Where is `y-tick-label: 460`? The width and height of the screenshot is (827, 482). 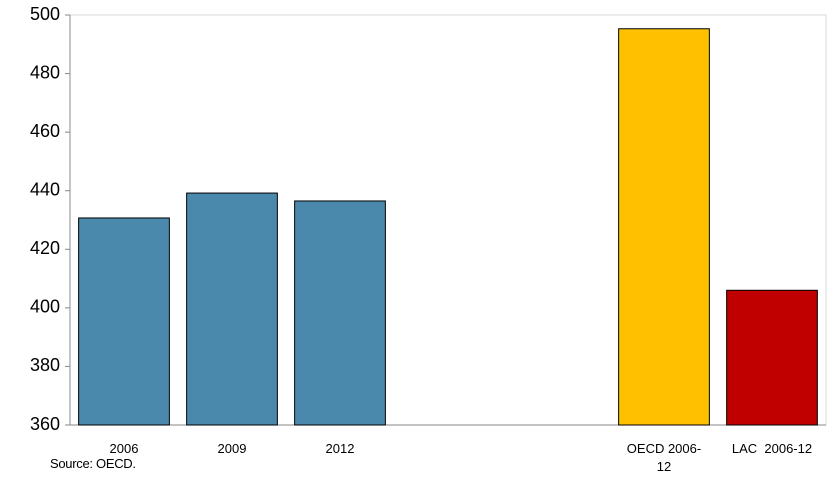
y-tick-label: 460 is located at coordinates (45, 131).